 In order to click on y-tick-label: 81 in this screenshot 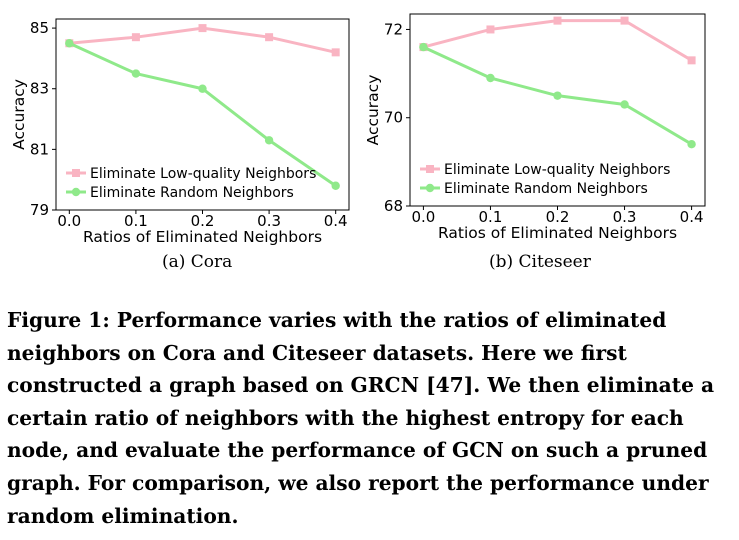, I will do `click(39, 149)`.